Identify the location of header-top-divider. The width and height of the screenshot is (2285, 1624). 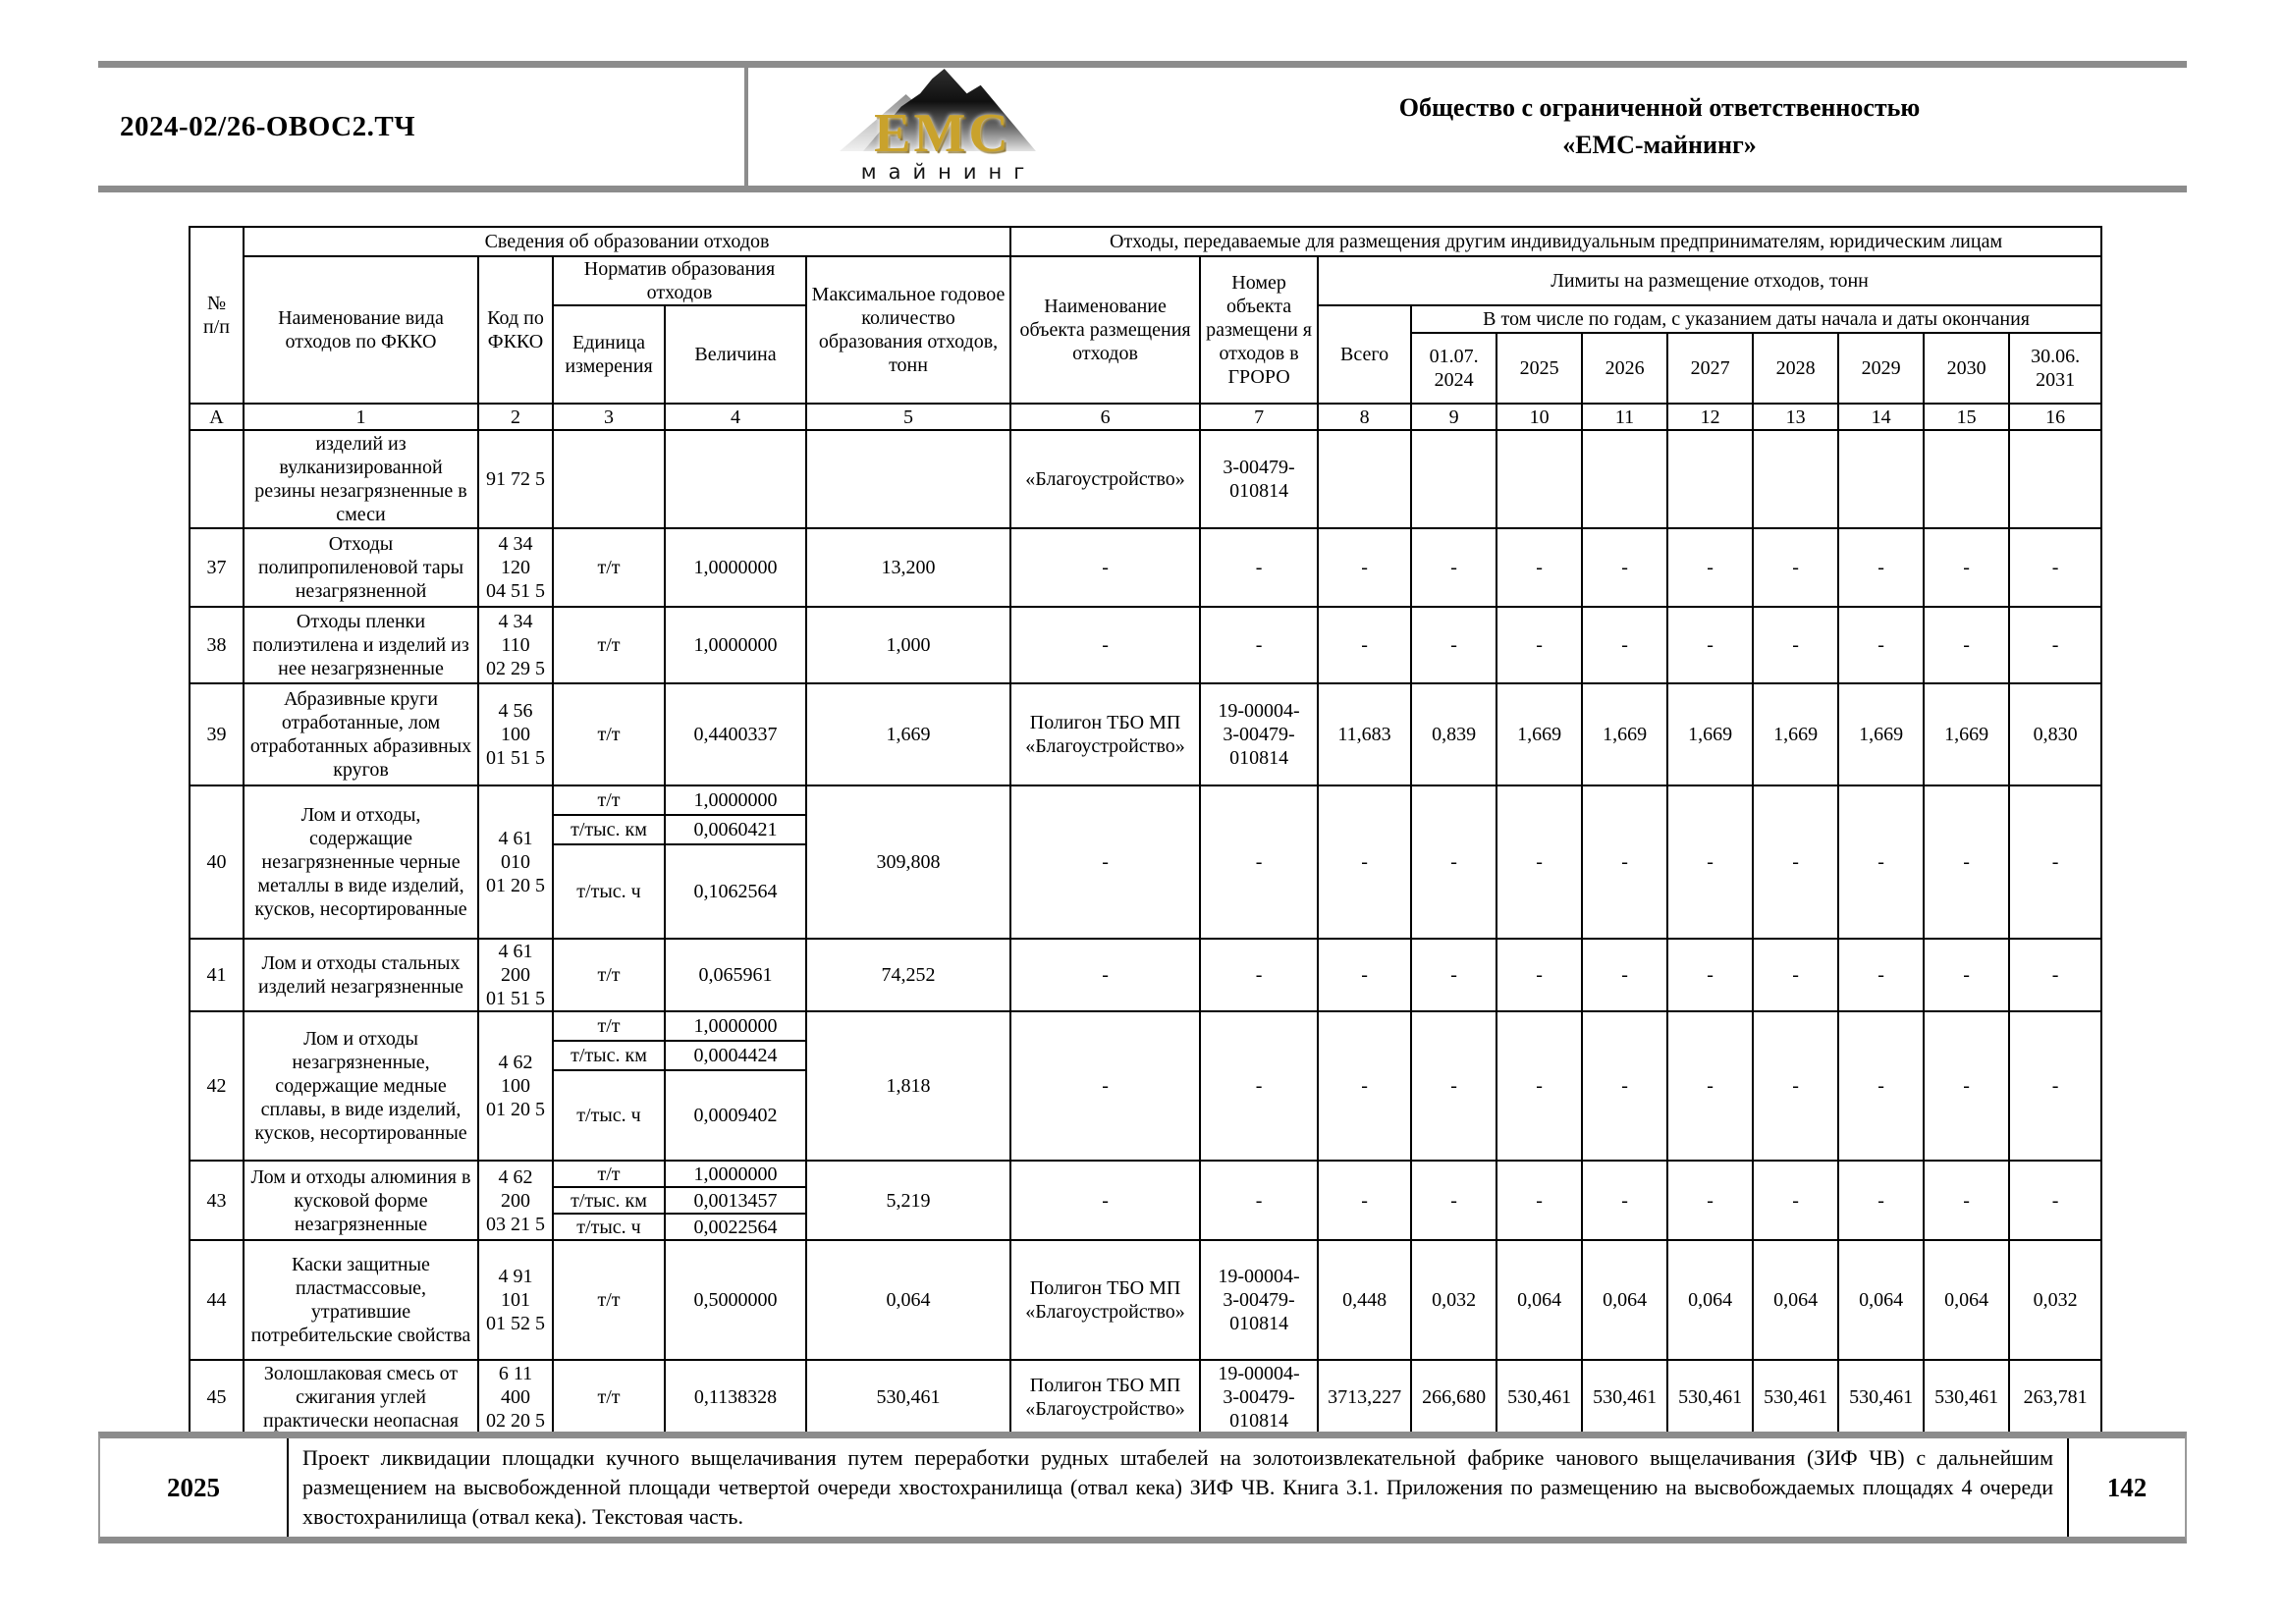
(1142, 64).